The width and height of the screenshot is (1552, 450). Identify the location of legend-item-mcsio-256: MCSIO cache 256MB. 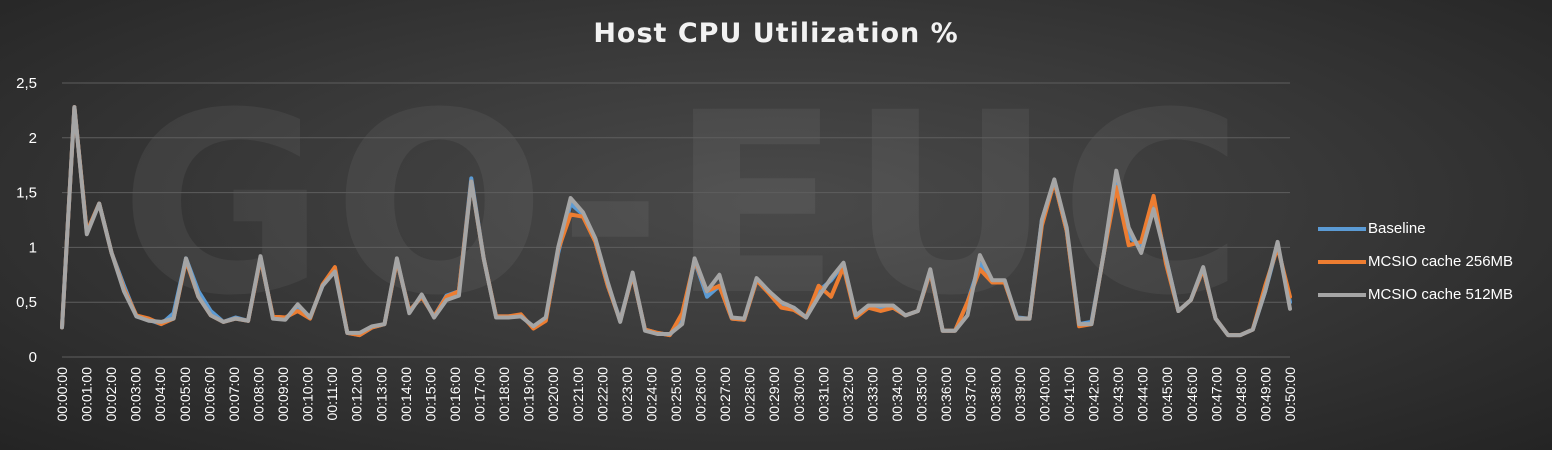
(1415, 261).